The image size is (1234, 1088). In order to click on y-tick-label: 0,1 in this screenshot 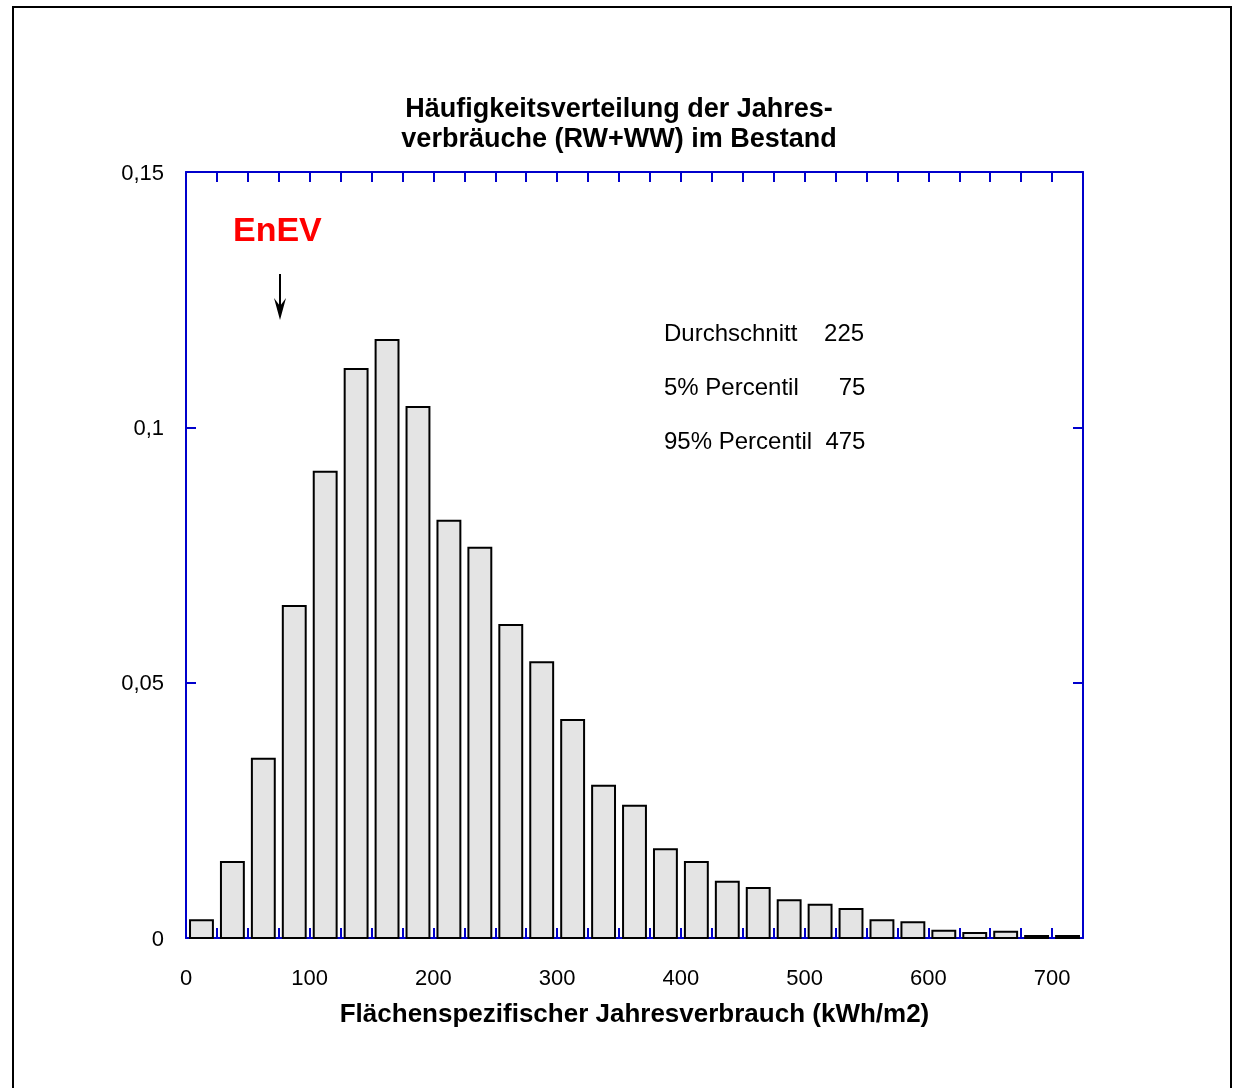, I will do `click(148, 427)`.